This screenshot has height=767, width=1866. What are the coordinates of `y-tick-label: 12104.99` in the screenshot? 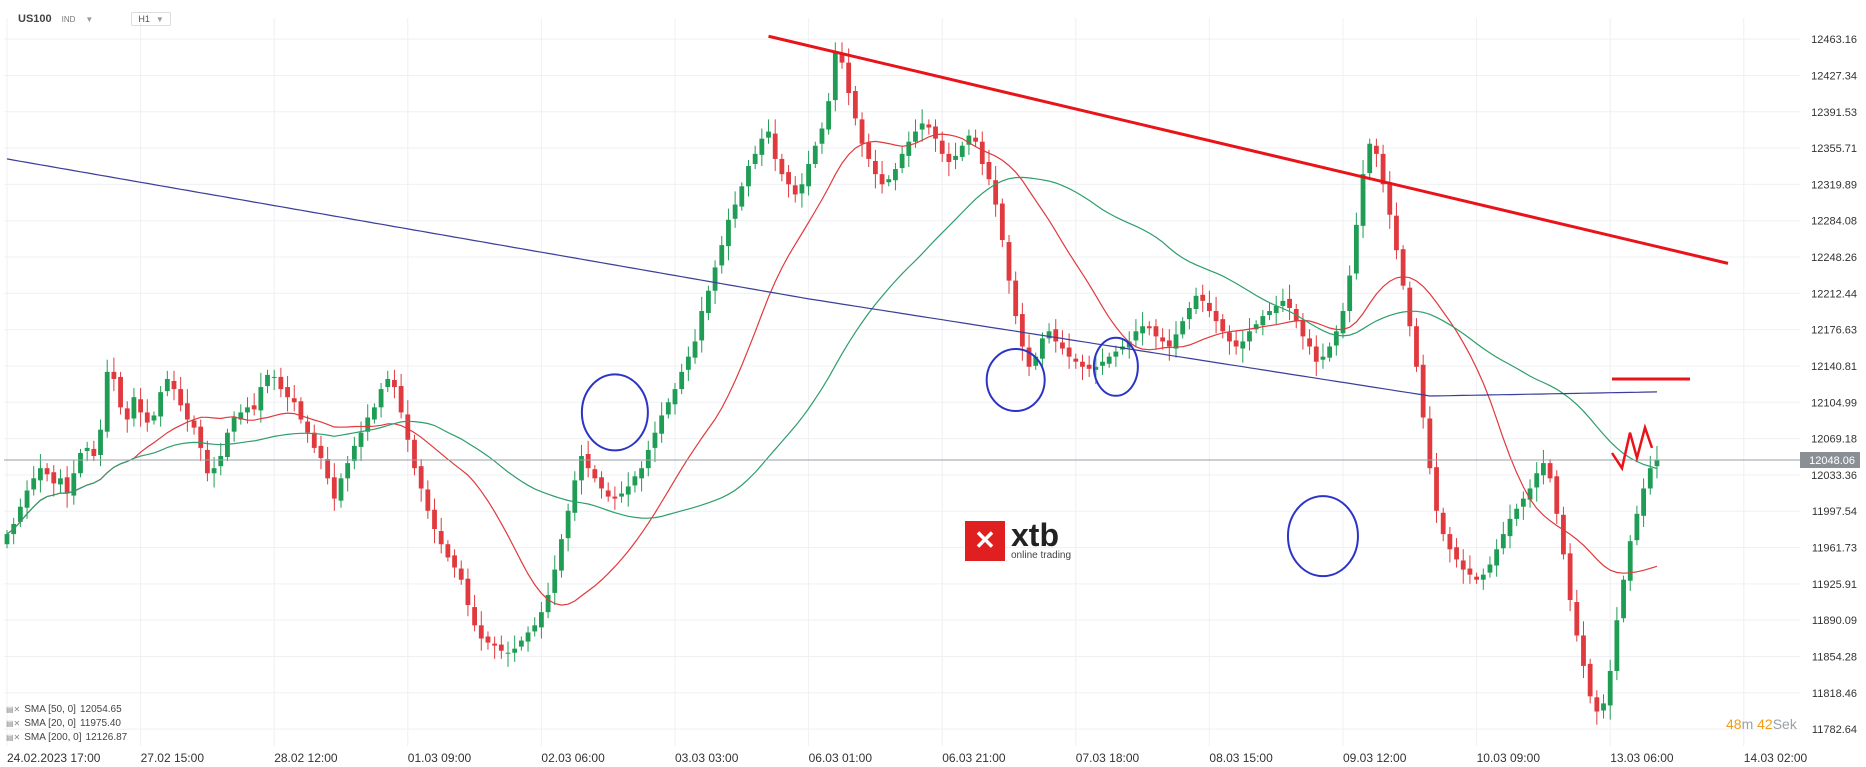 It's located at (1834, 403).